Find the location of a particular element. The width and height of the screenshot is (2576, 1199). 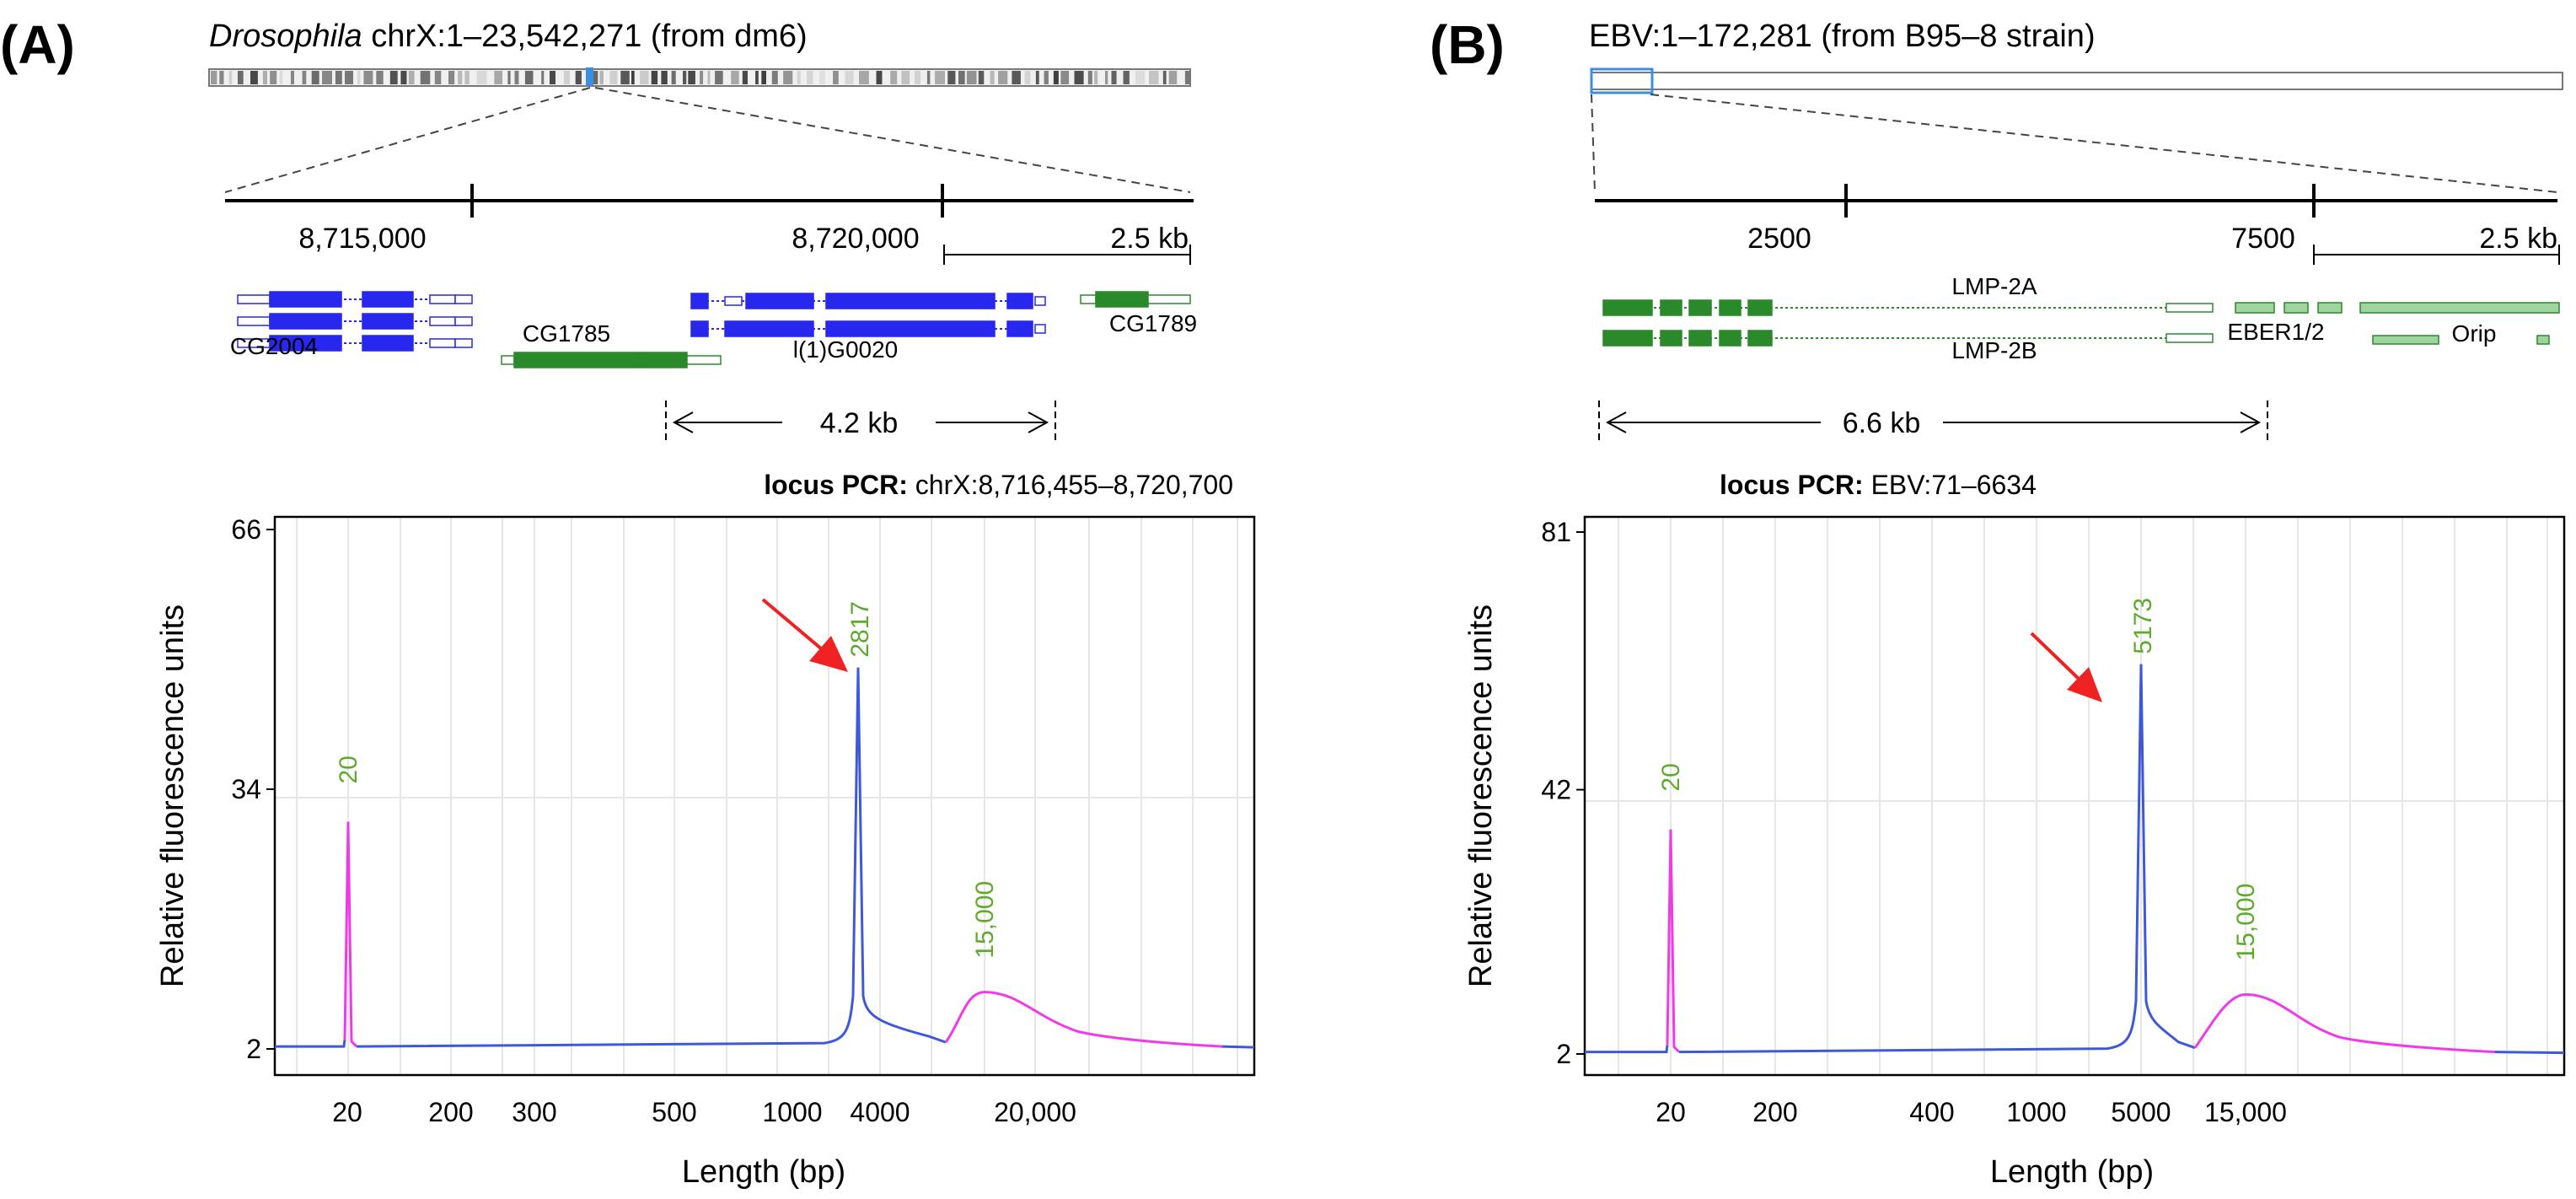

coordinate-label-2: 7500 is located at coordinates (2263, 239).